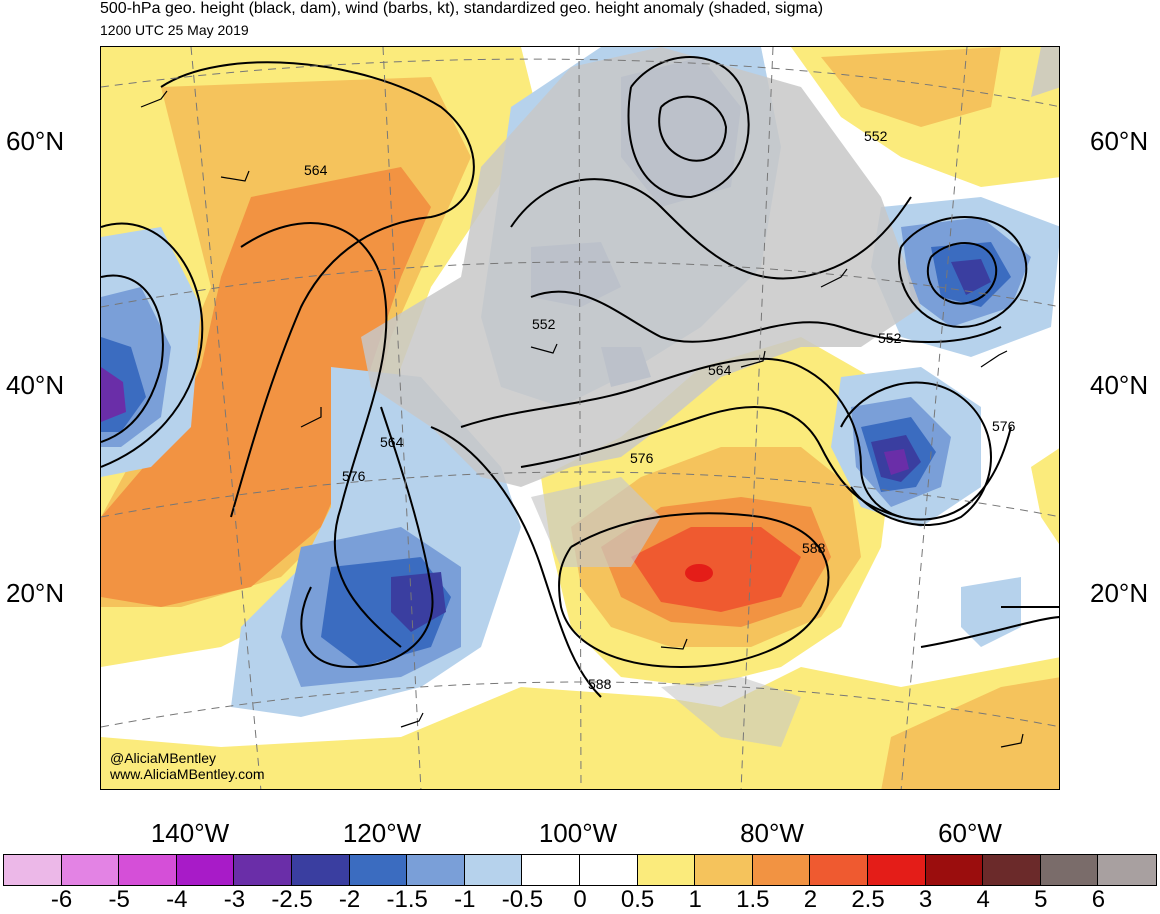 Image resolution: width=1160 pixels, height=914 pixels. What do you see at coordinates (1098, 899) in the screenshot?
I see `colorbar-tick-label: 6` at bounding box center [1098, 899].